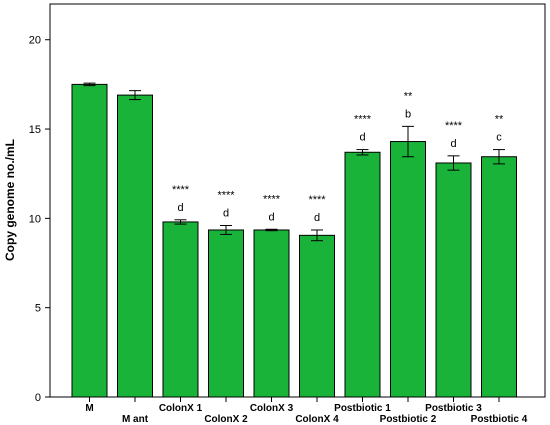 The image size is (550, 425). Describe the element at coordinates (226, 419) in the screenshot. I see `category-label: ColonX 2` at that location.